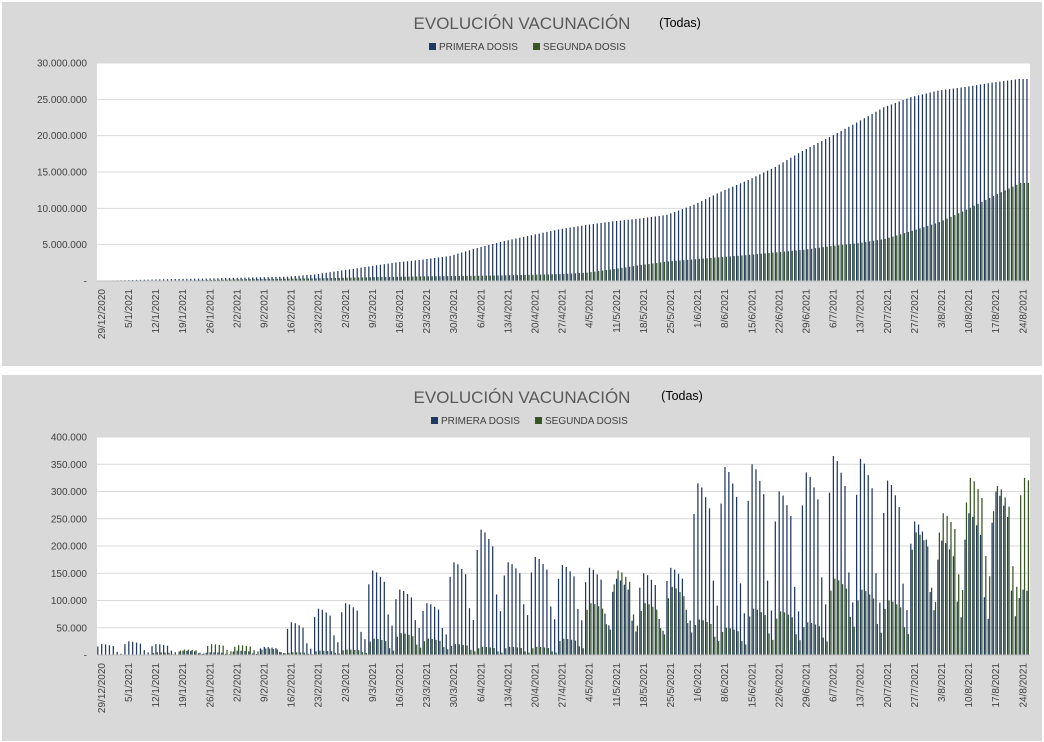 This screenshot has height=742, width=1044. Describe the element at coordinates (779, 685) in the screenshot. I see `x-tick-label: 22/6/2021` at that location.